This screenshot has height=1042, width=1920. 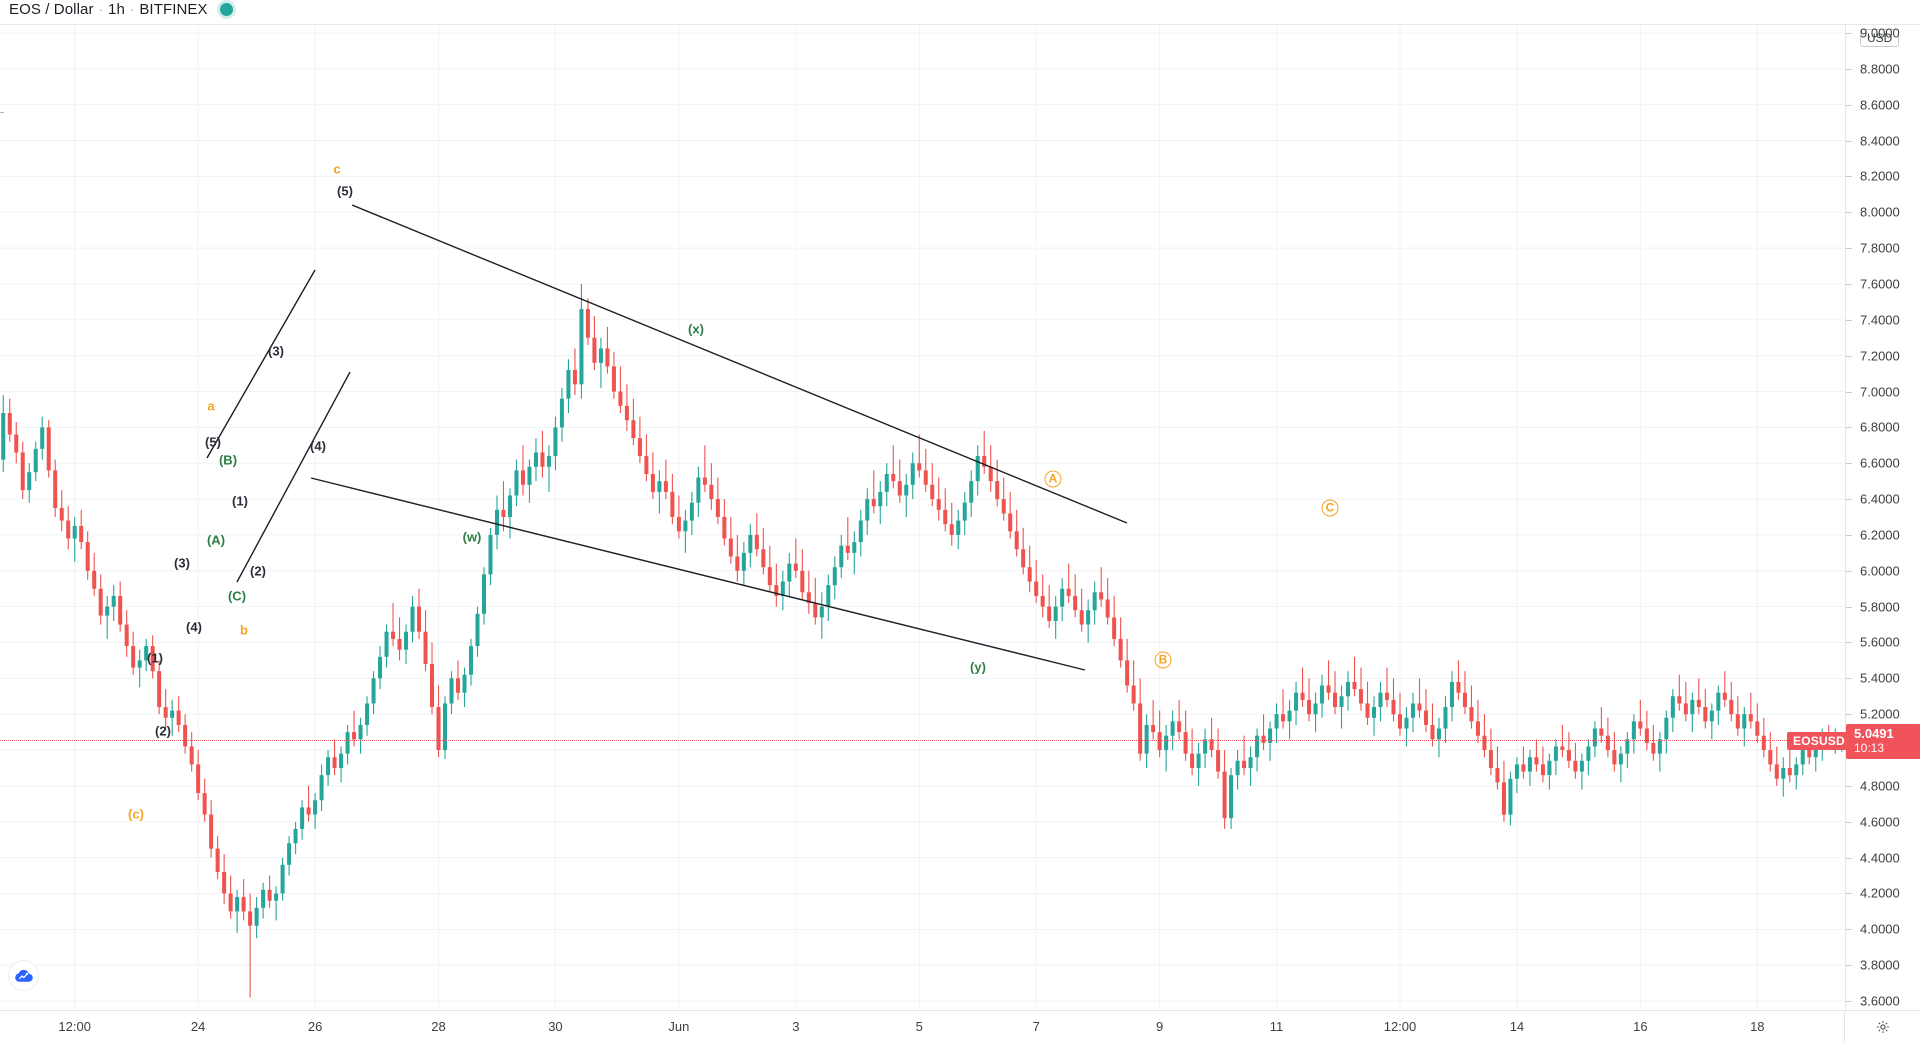 I want to click on wave-label-b: b, so click(x=244, y=630).